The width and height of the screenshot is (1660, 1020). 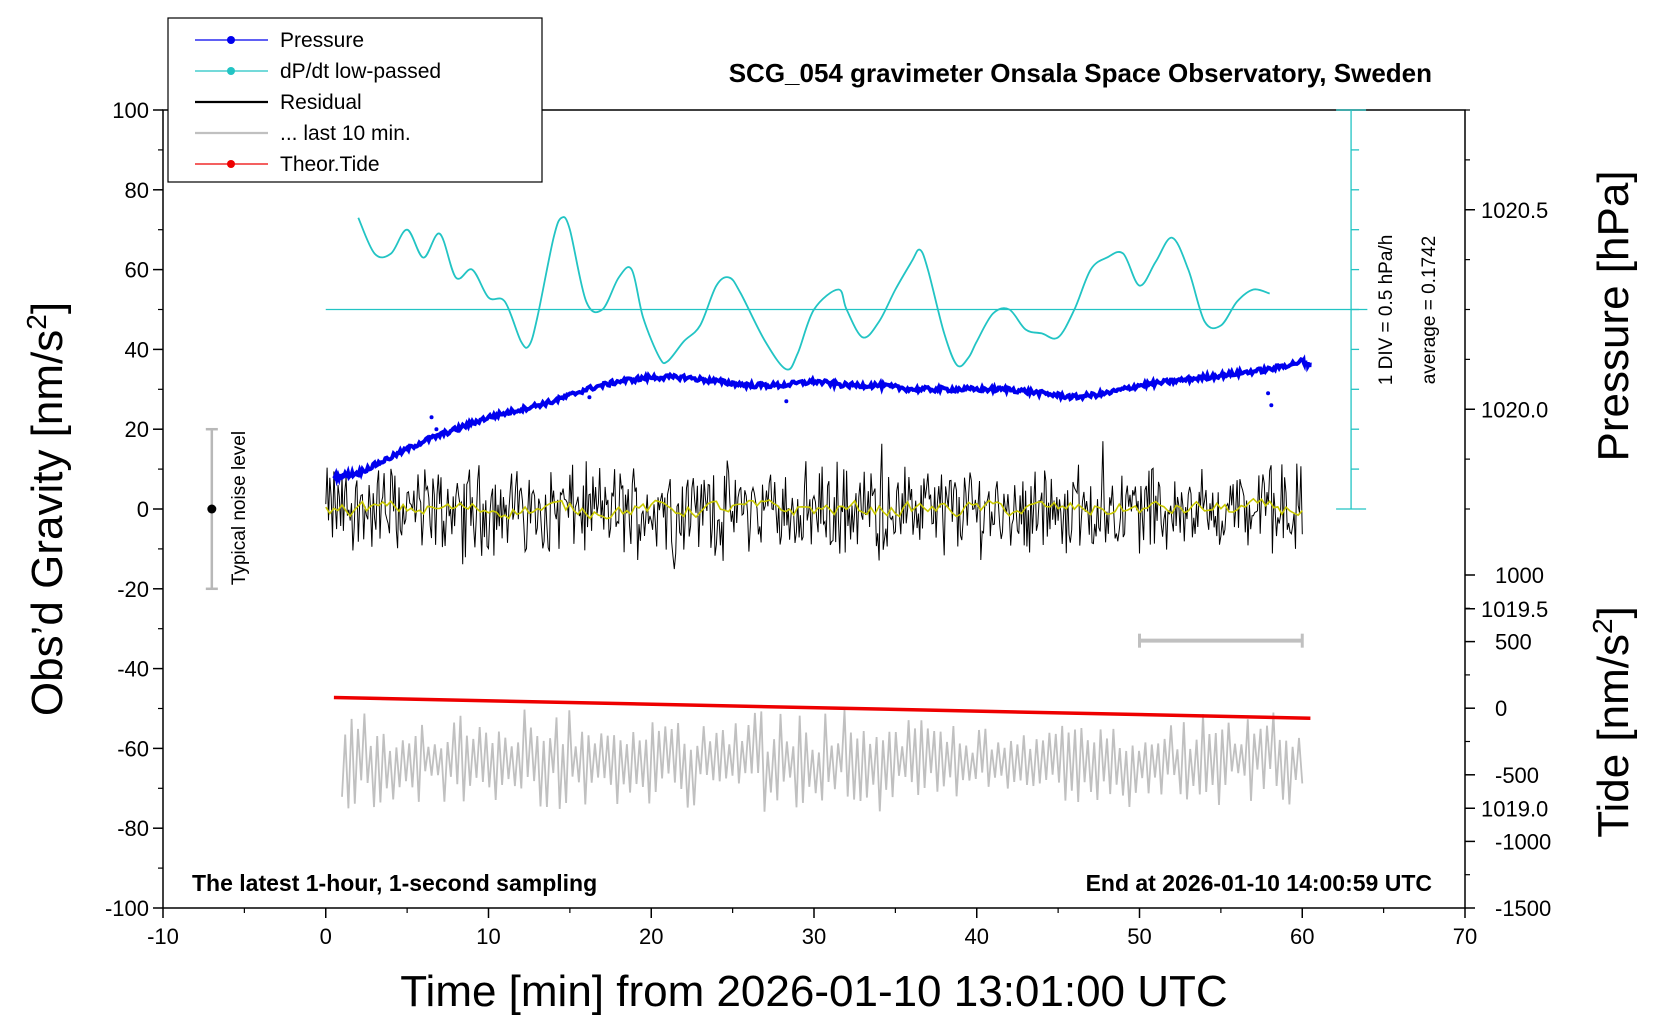 What do you see at coordinates (813, 991) in the screenshot?
I see `x-axis-title: Time [min] from 2026-01-10 13:01:00 UTC` at bounding box center [813, 991].